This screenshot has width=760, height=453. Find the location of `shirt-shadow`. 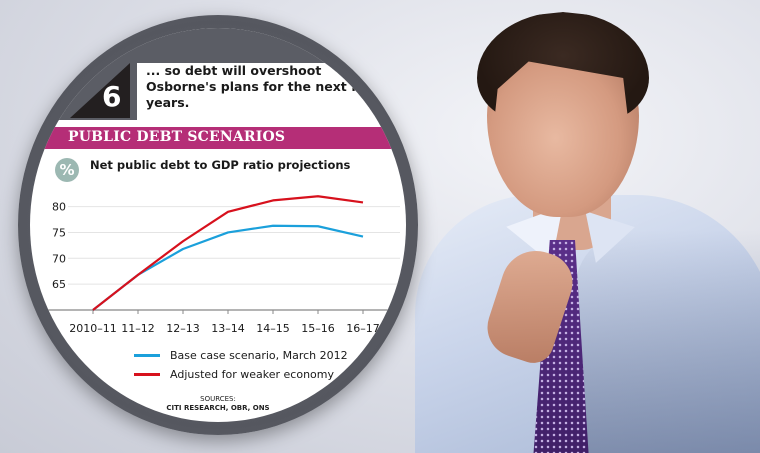

shirt-shadow is located at coordinates (667, 341).